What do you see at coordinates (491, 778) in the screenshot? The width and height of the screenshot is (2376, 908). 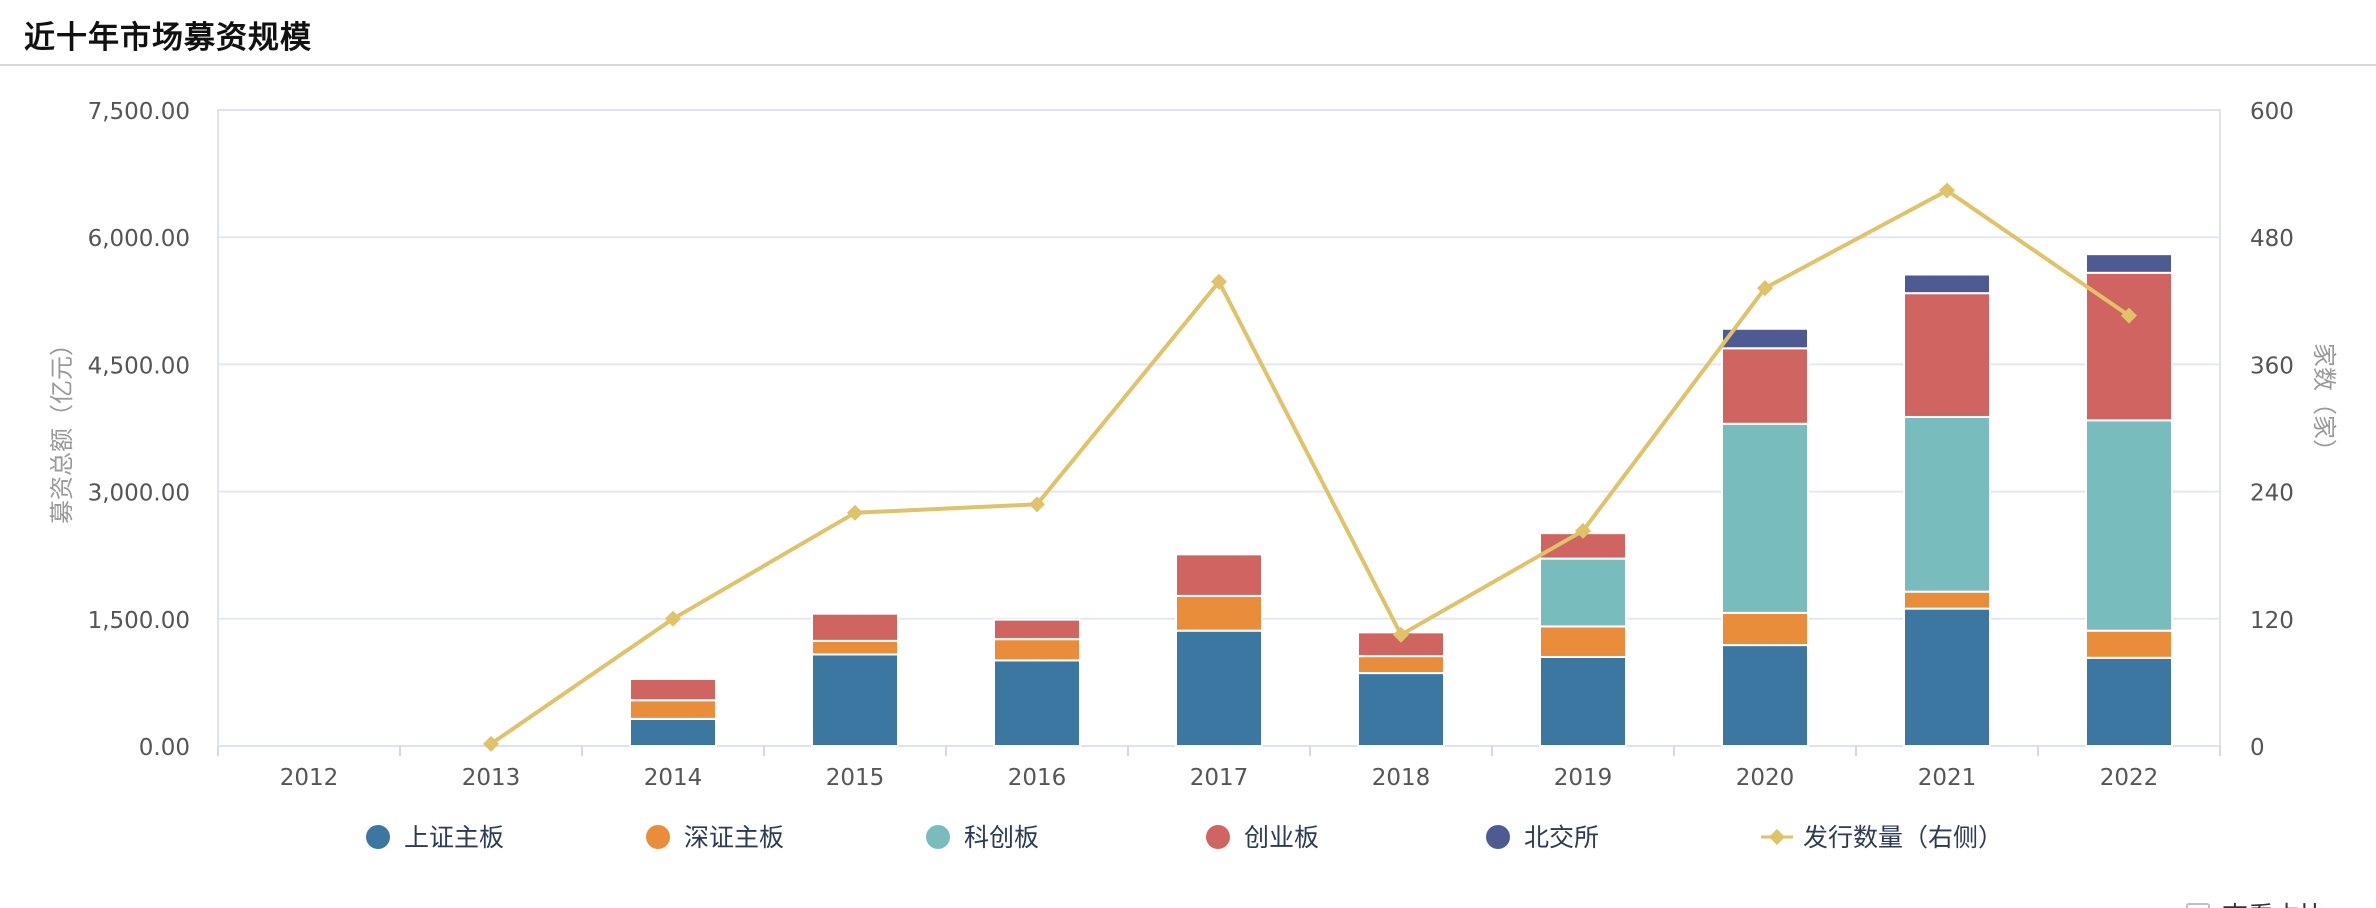 I see `x-tick-label: 2013` at bounding box center [491, 778].